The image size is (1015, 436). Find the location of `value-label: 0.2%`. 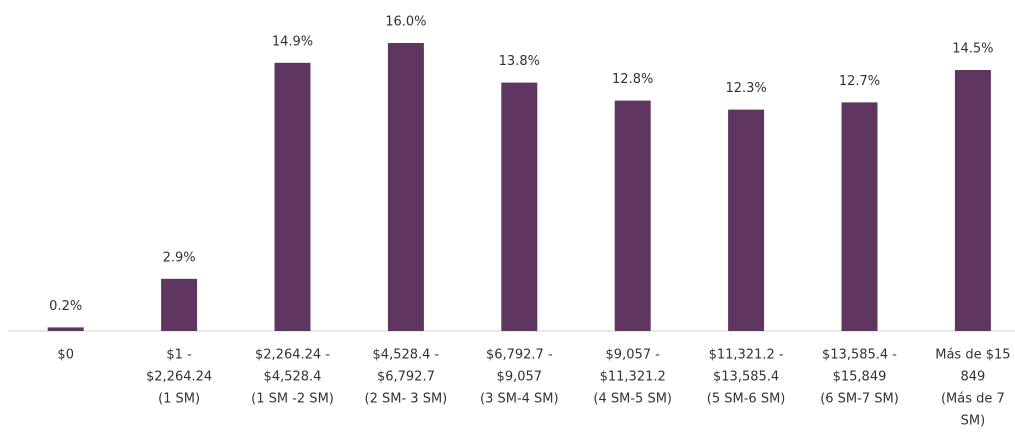

value-label: 0.2% is located at coordinates (65, 306).